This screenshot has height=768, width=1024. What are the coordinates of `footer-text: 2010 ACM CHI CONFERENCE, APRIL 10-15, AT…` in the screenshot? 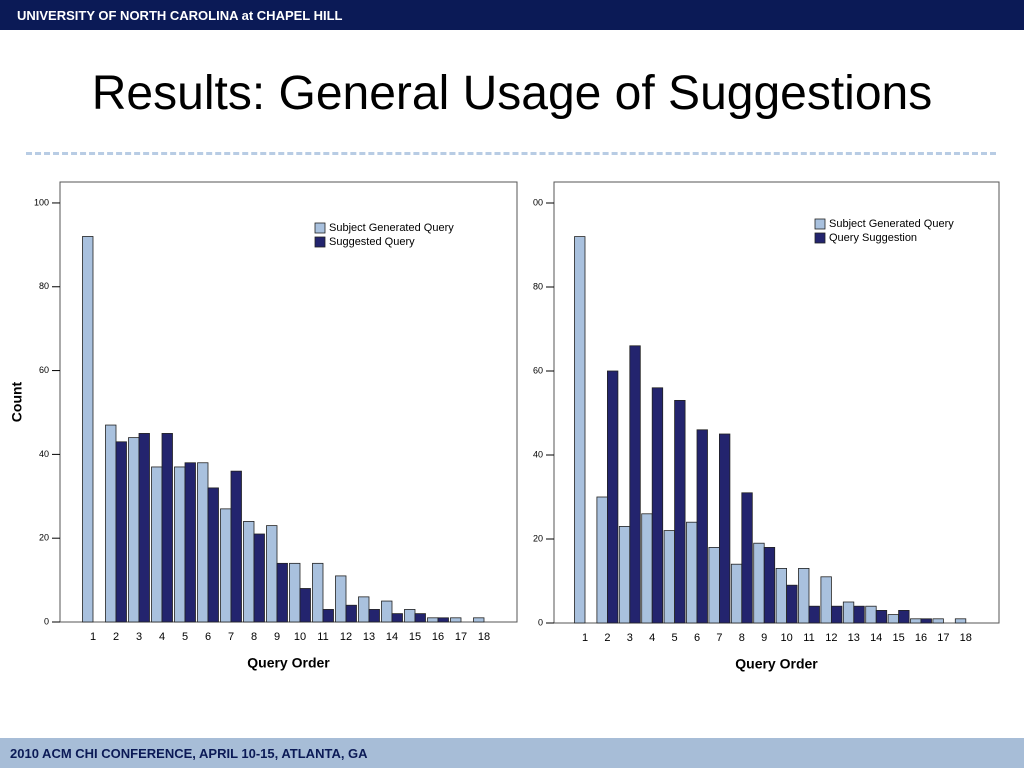 It's located at (189, 753).